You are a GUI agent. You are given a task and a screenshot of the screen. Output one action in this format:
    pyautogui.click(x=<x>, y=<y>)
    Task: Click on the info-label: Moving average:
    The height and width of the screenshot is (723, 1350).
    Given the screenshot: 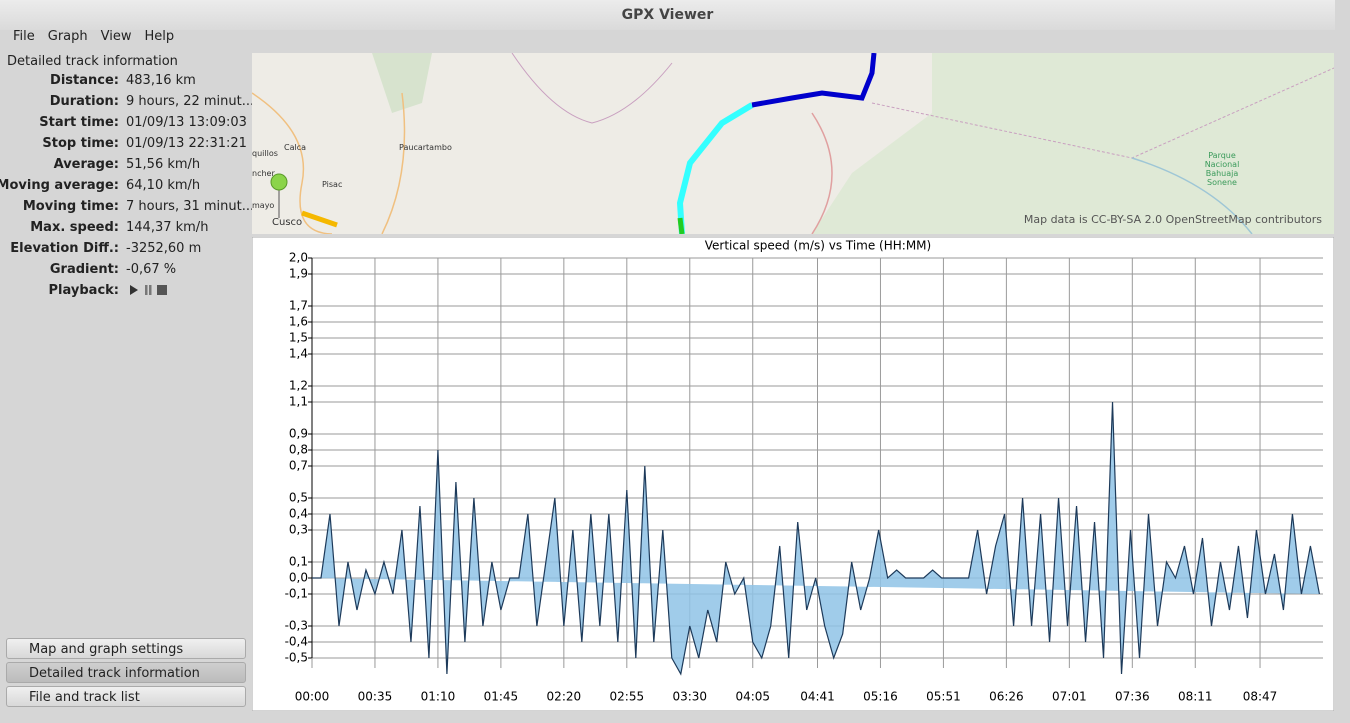 What is the action you would take?
    pyautogui.click(x=59, y=185)
    